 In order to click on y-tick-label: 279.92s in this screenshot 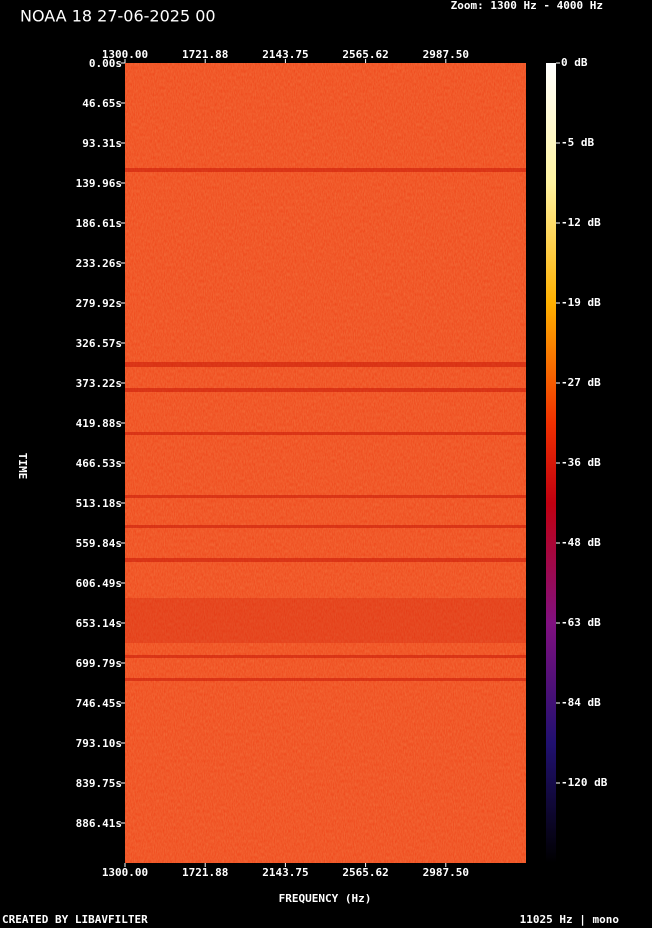, I will do `click(99, 303)`.